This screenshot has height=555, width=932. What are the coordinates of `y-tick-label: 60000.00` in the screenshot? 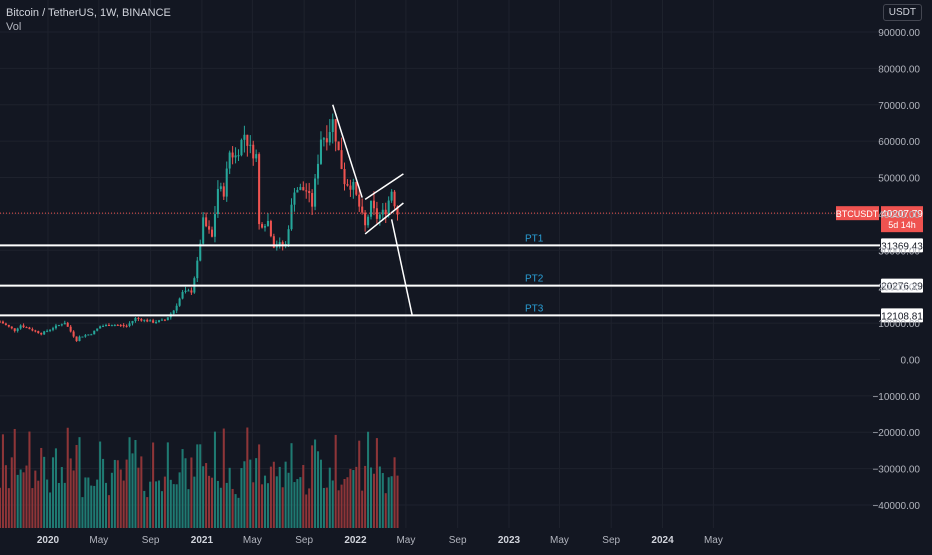 It's located at (899, 142).